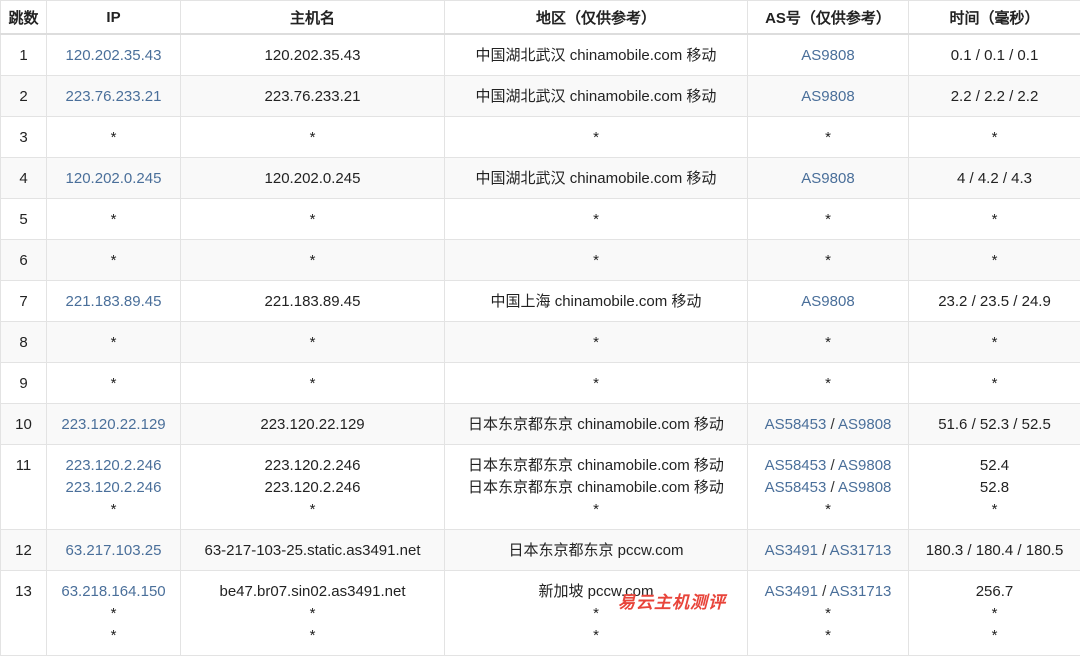 Image resolution: width=1080 pixels, height=656 pixels. I want to click on hostname-cell-line: 120.202.0.245, so click(313, 179).